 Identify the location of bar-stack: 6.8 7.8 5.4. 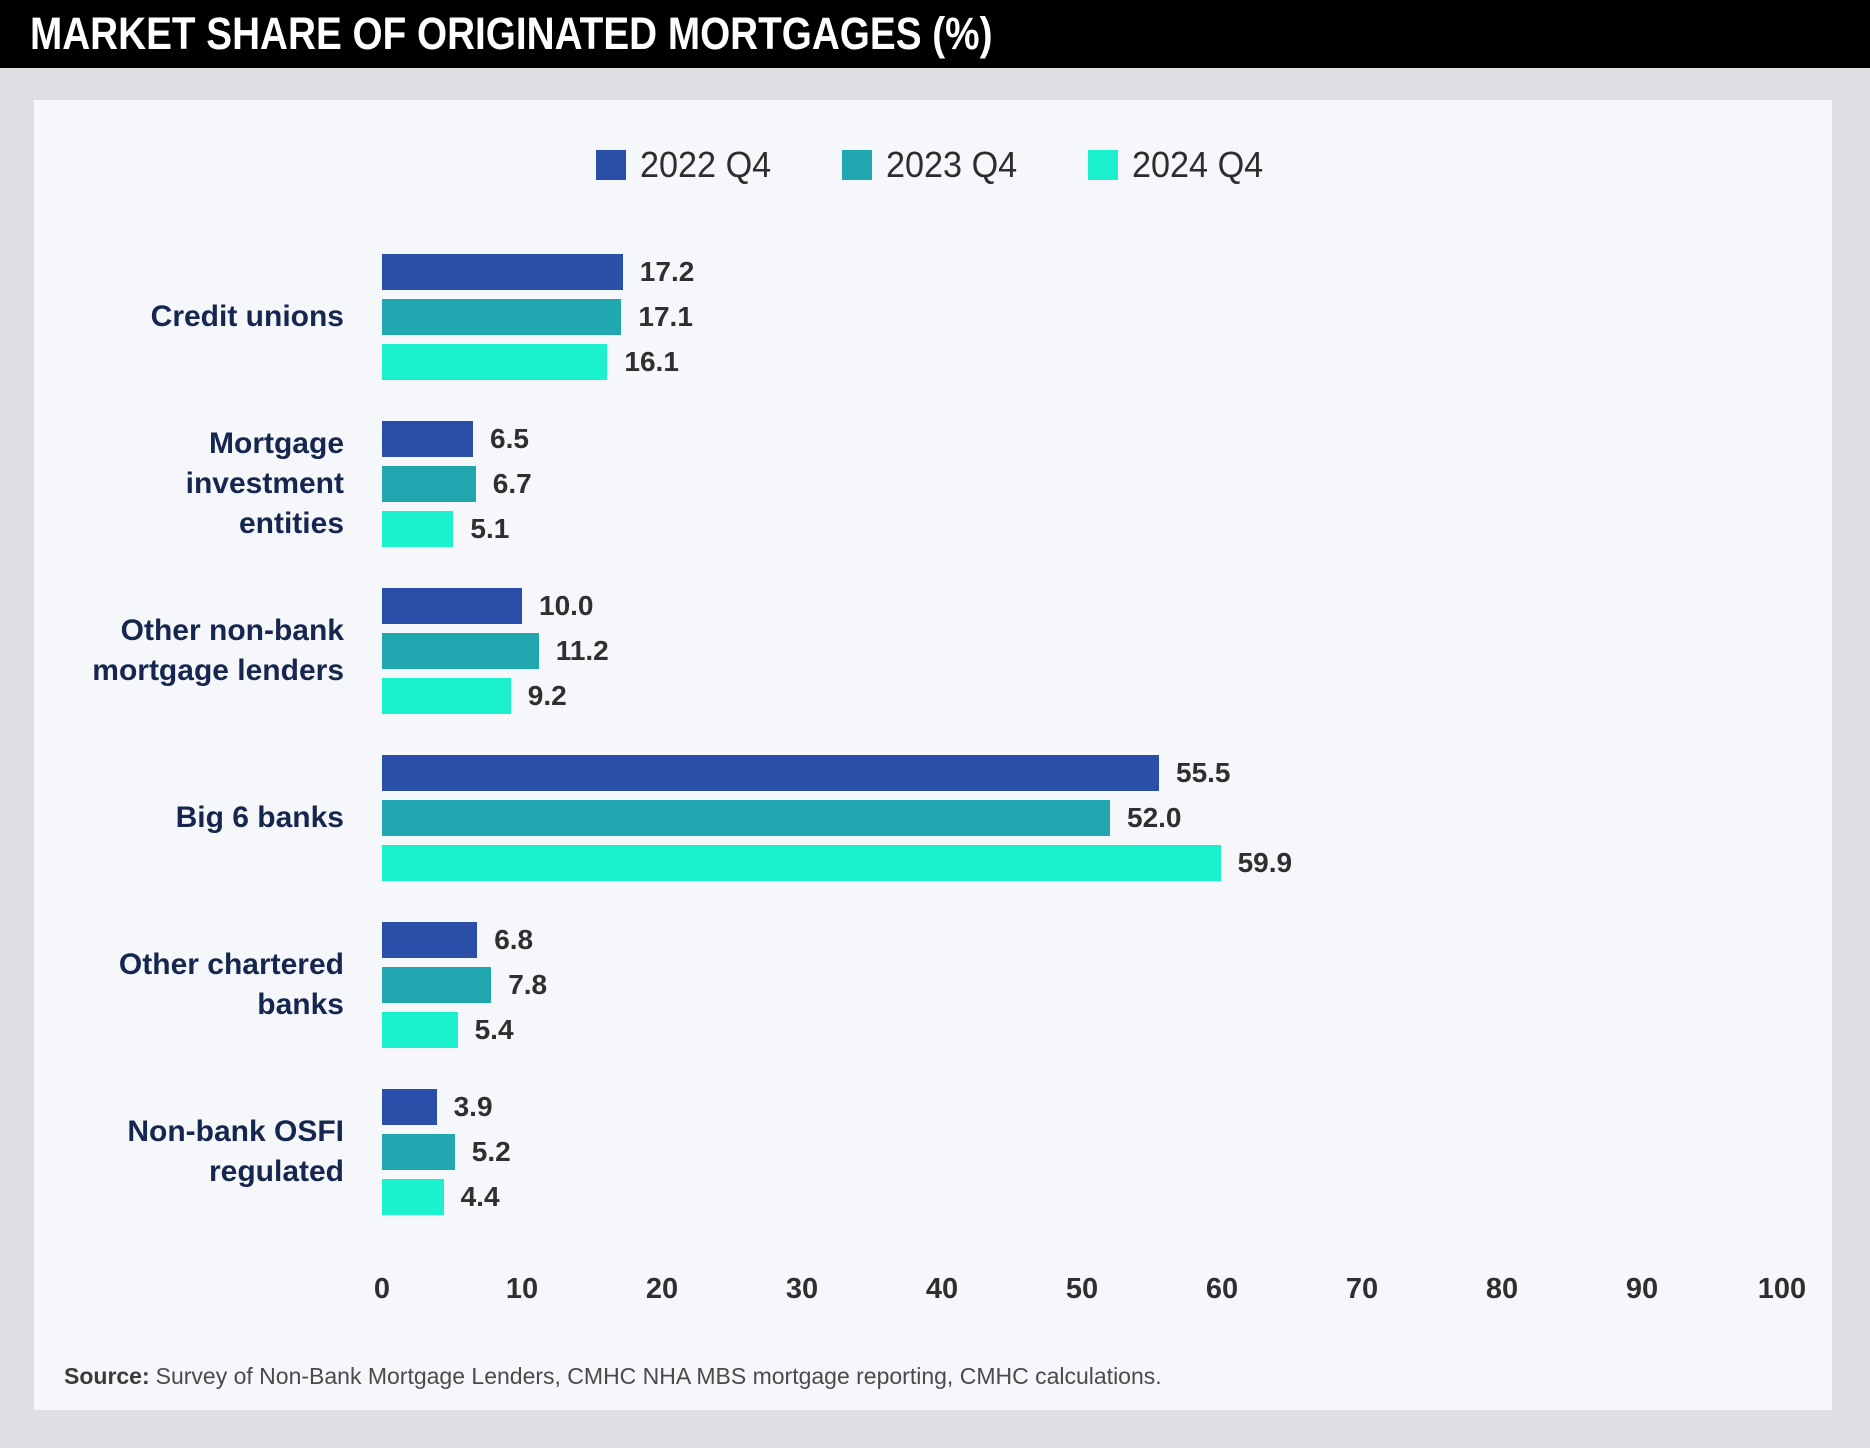
(1082, 985).